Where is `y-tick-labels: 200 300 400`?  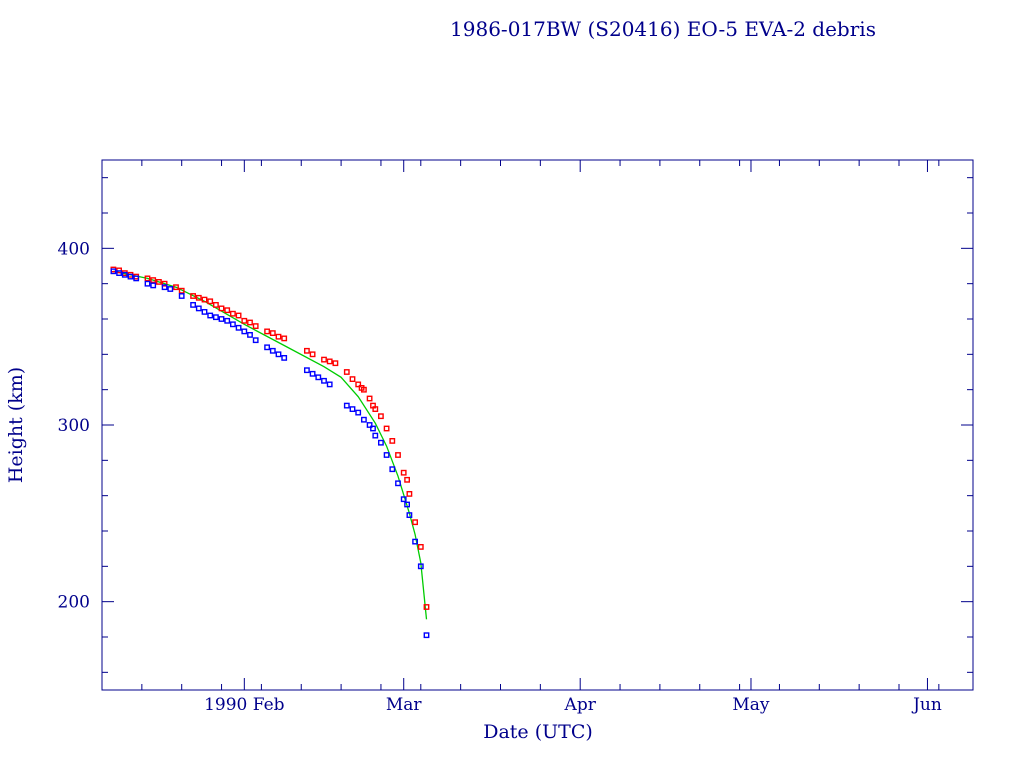 y-tick-labels: 200 300 400 is located at coordinates (74, 425).